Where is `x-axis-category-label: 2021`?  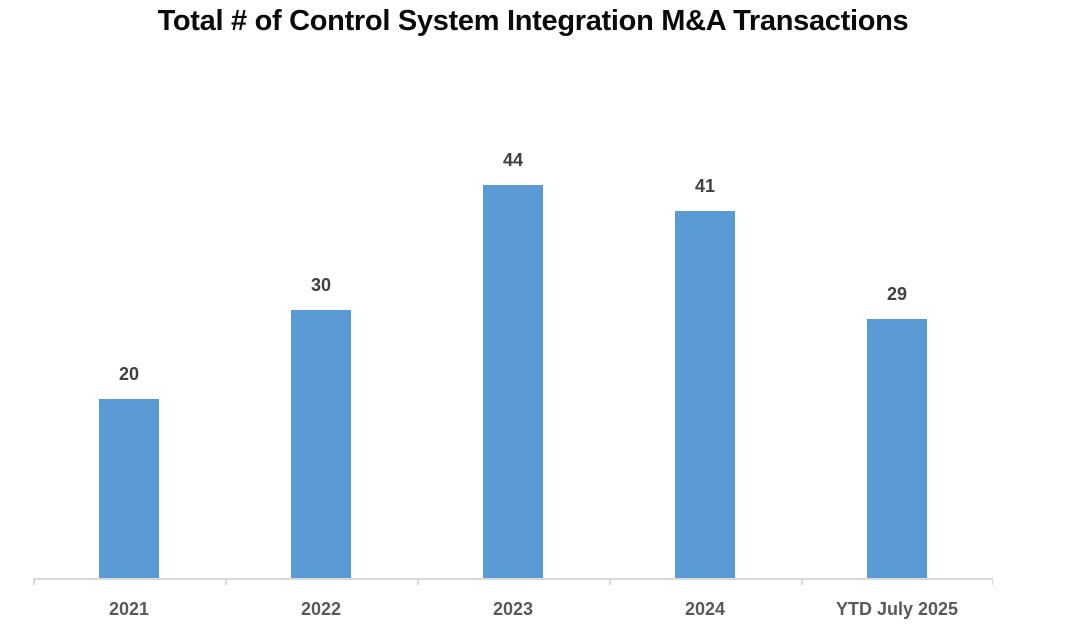
x-axis-category-label: 2021 is located at coordinates (129, 609).